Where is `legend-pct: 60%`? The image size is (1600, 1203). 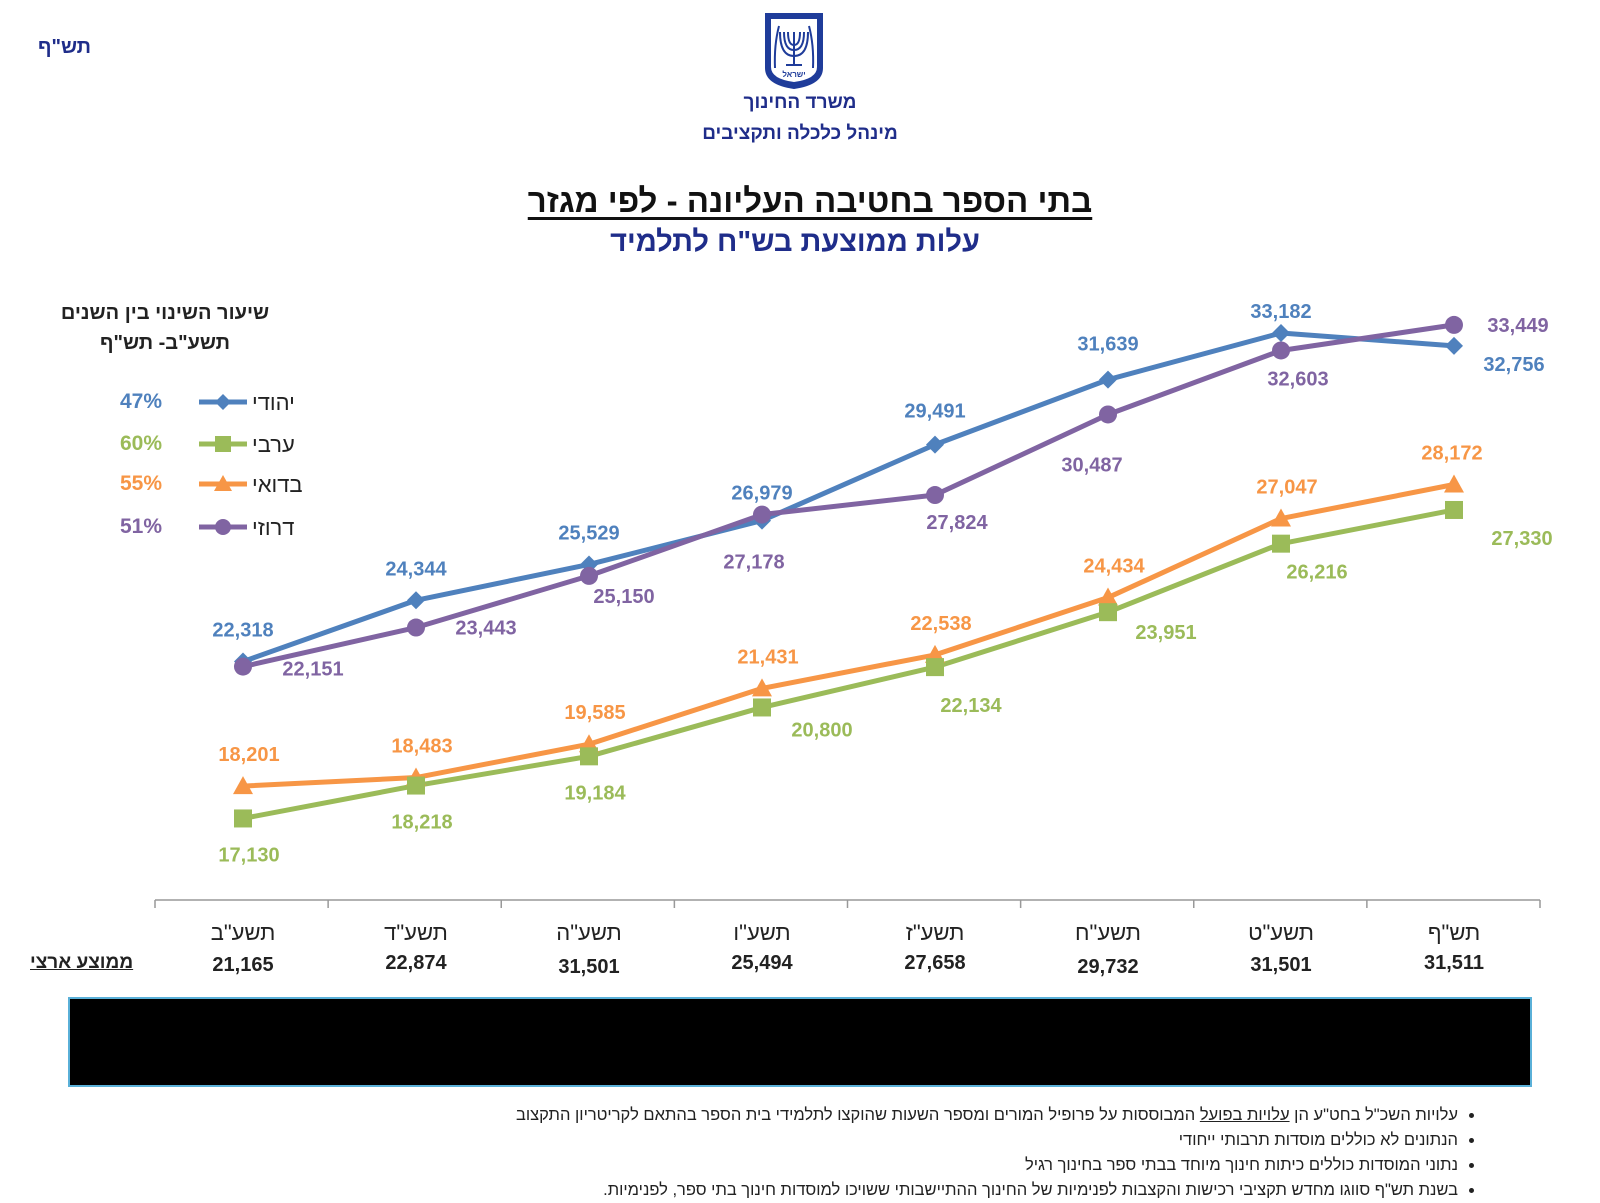 legend-pct: 60% is located at coordinates (141, 443).